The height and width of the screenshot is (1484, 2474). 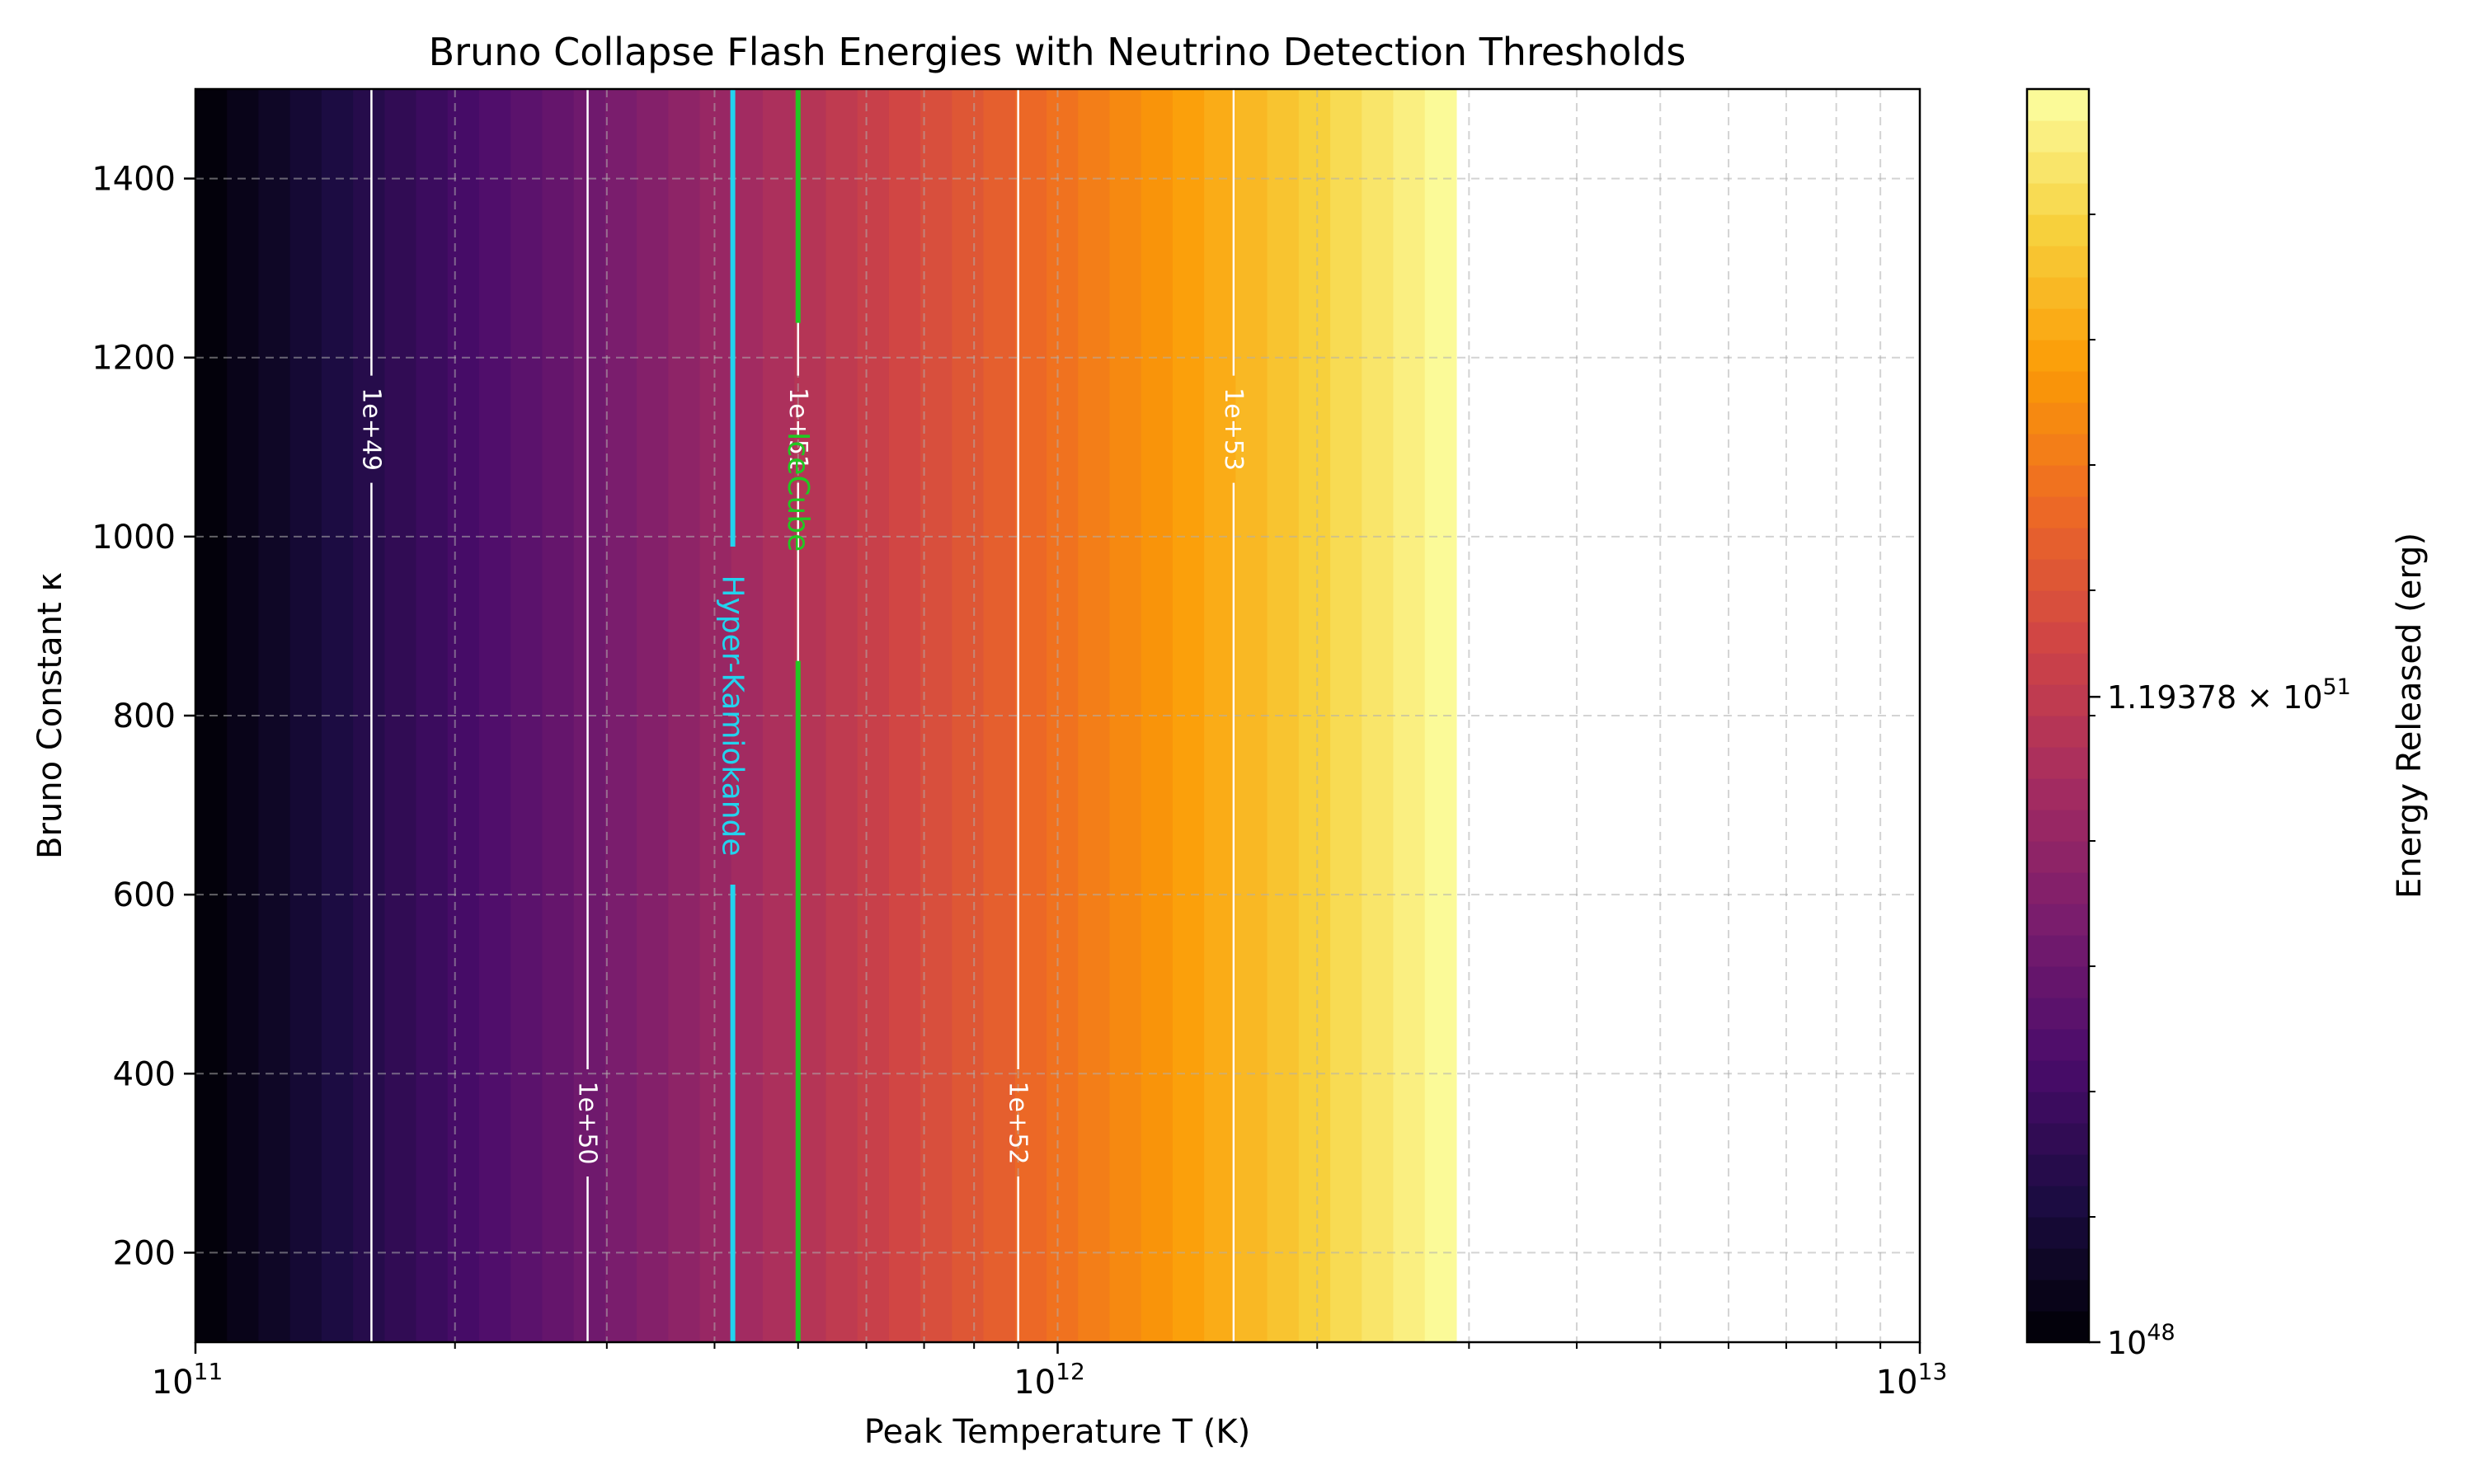 I want to click on colorbar, so click(x=2058, y=716).